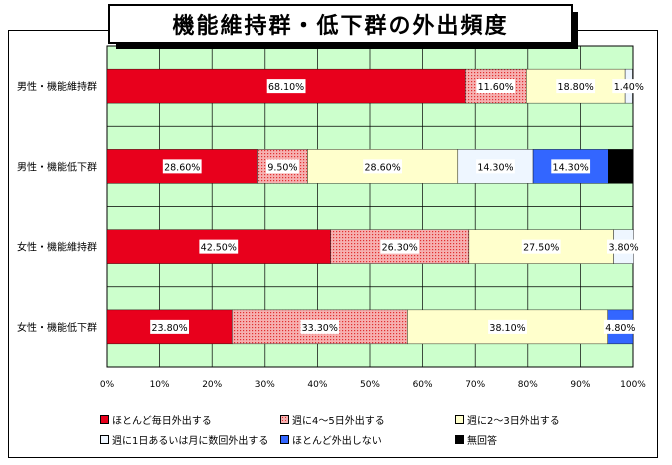  I want to click on x-tick-label-4: 40%, so click(317, 385).